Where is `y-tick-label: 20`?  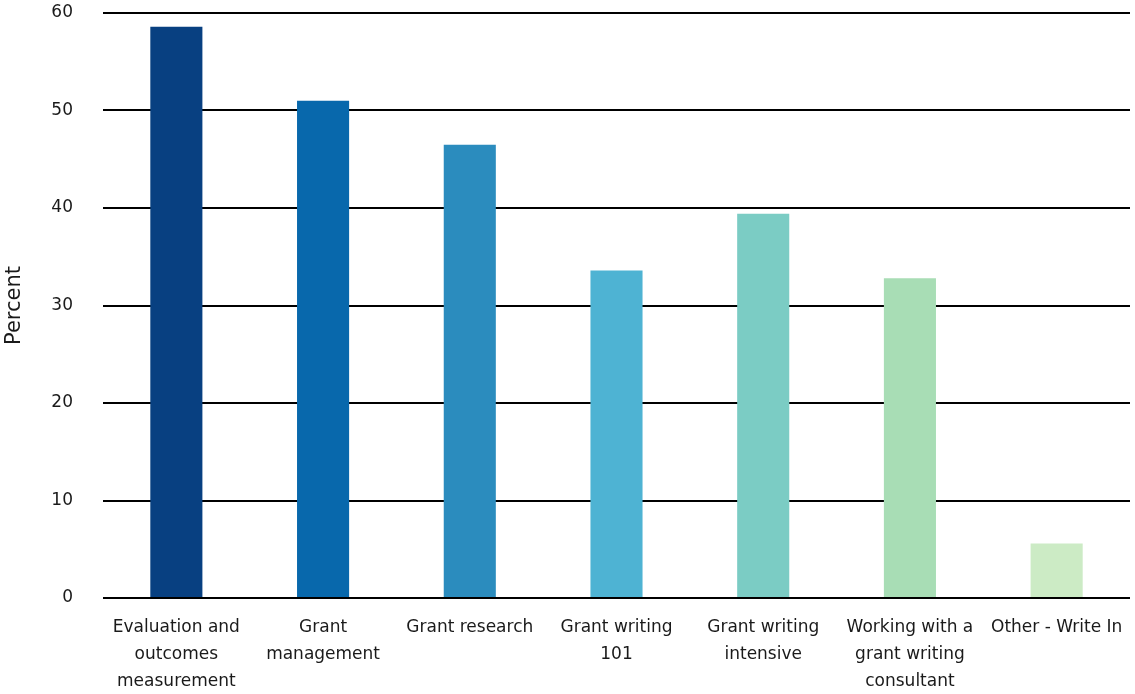
y-tick-label: 20 is located at coordinates (62, 401).